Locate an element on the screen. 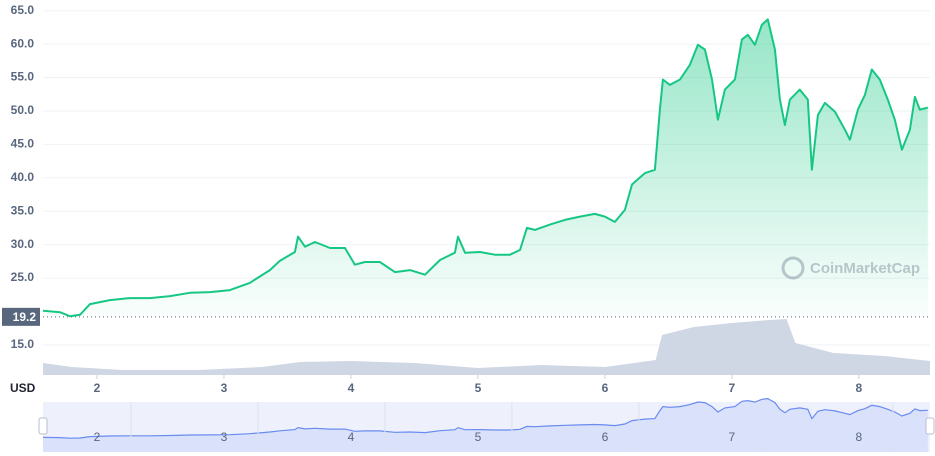 The image size is (935, 456). navigator-tick-label: 8 is located at coordinates (859, 437).